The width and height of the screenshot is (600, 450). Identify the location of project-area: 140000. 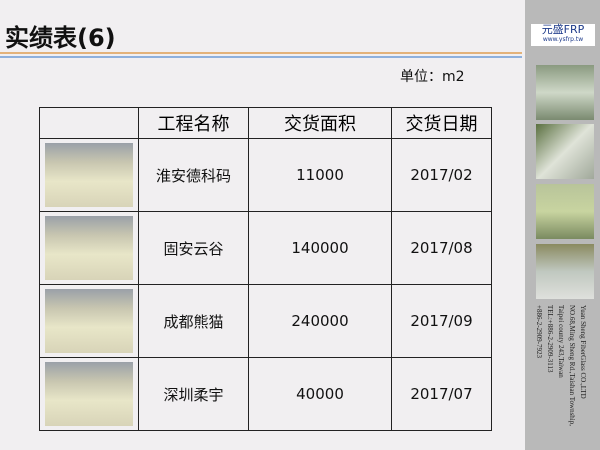
(320, 248).